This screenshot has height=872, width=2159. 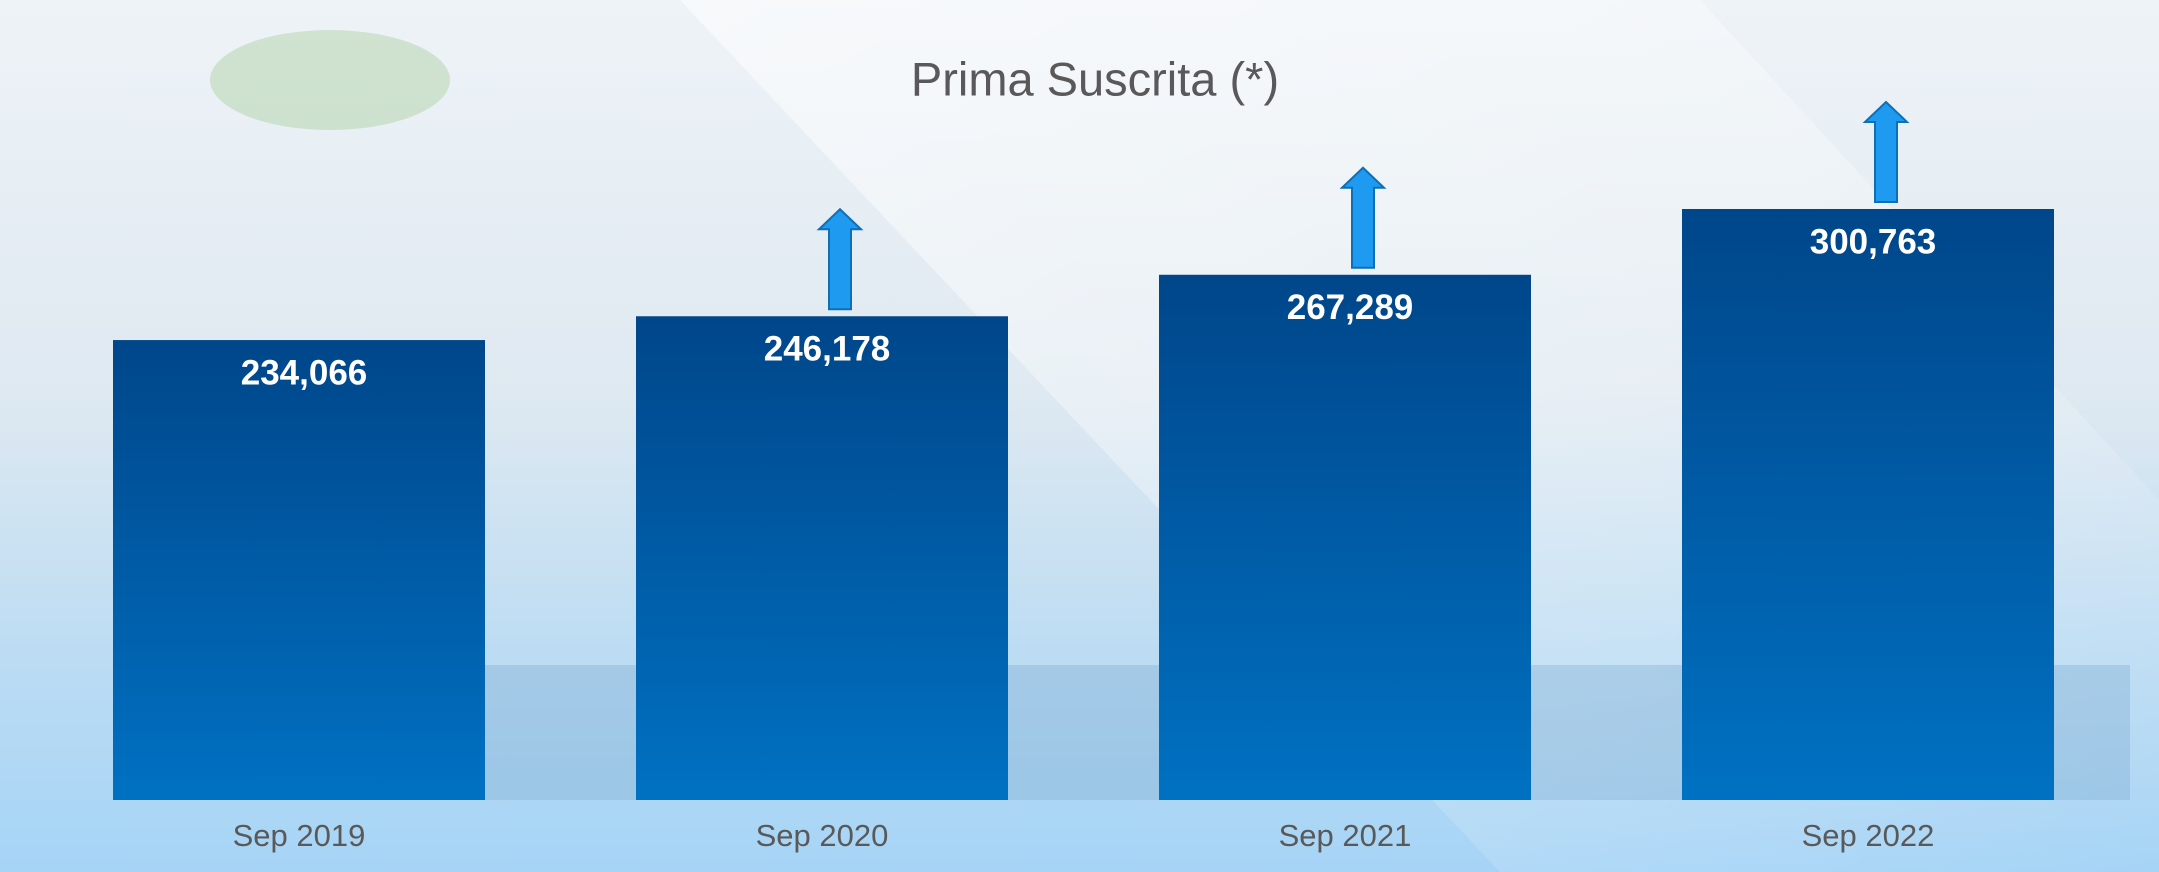 I want to click on x-tick-label: Sep 2021, so click(x=1345, y=835).